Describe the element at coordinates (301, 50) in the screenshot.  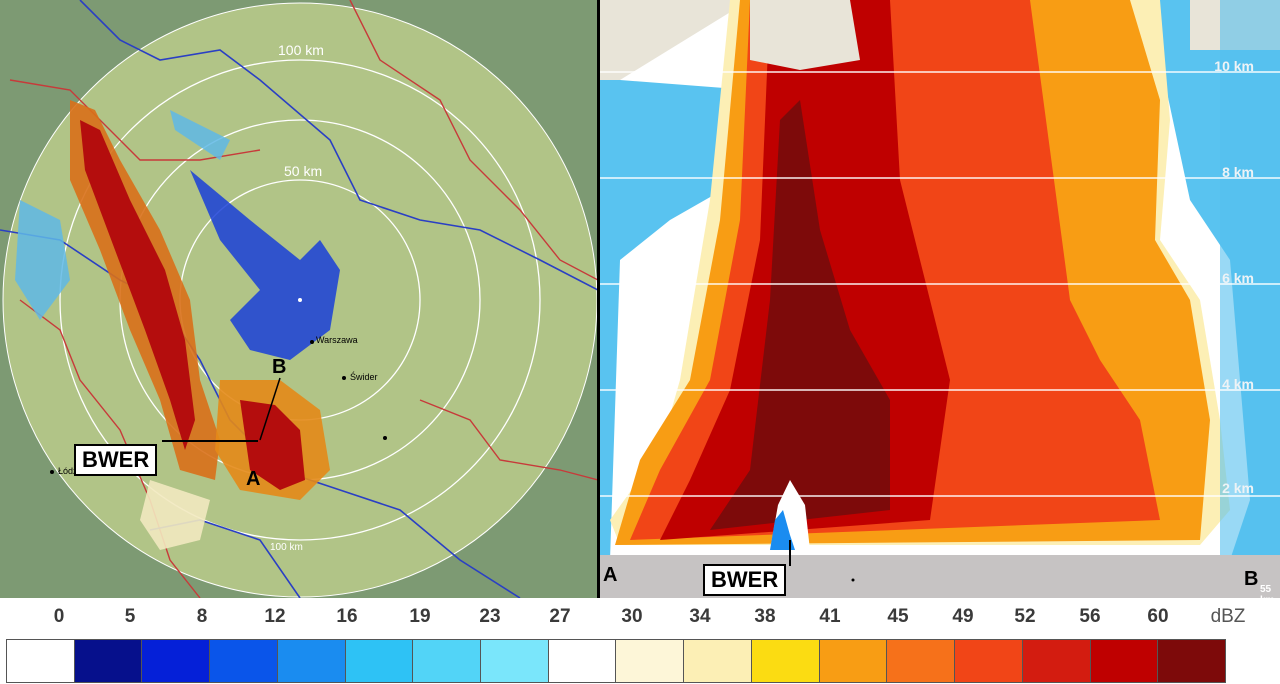
I see `range-label-100km: 100 km` at that location.